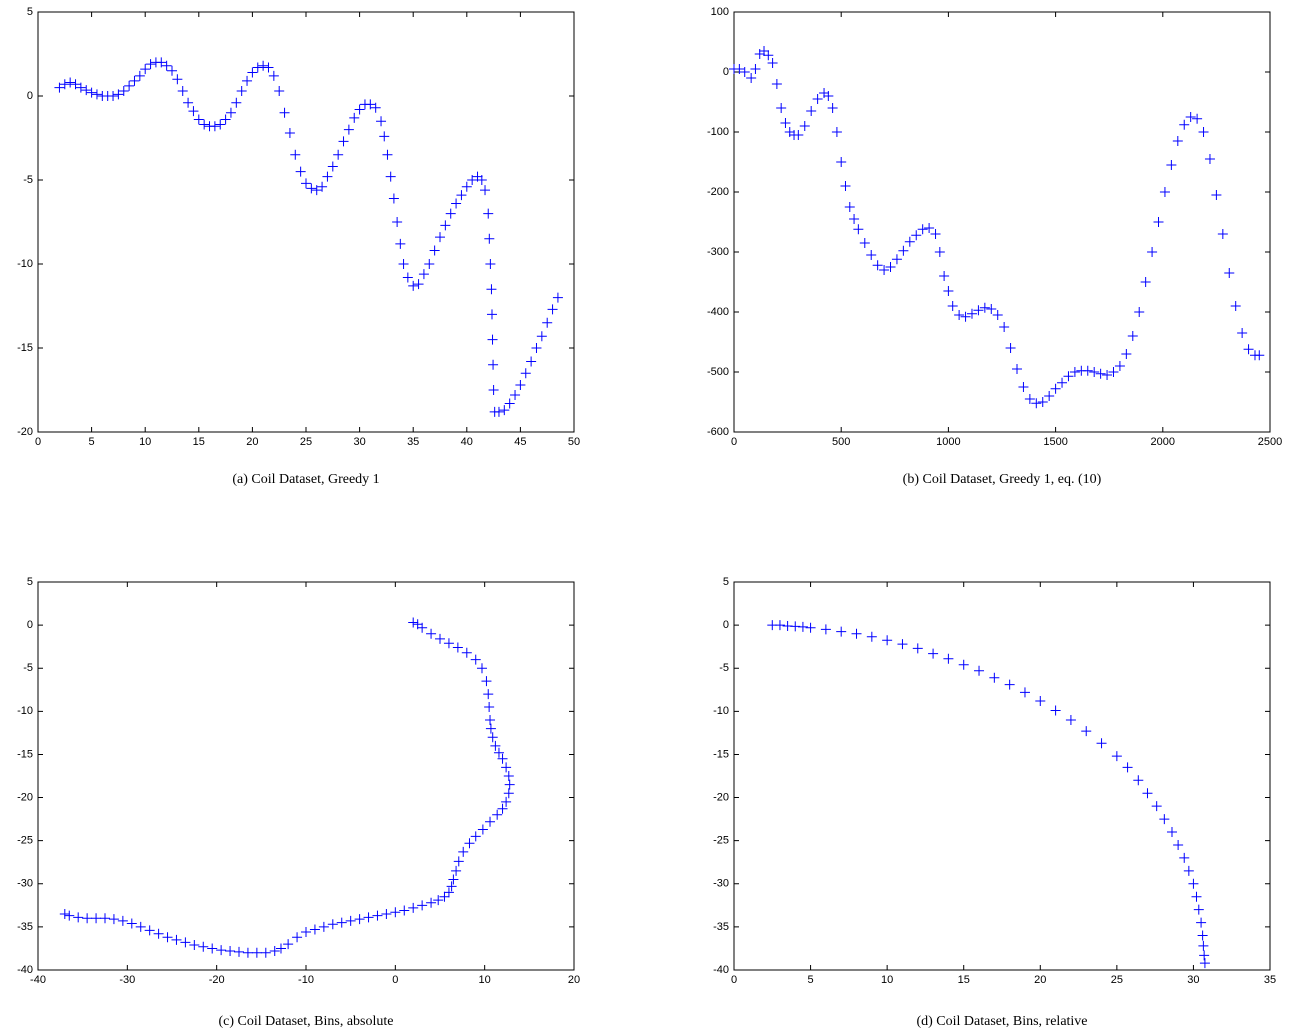 This screenshot has width=1304, height=1034. Describe the element at coordinates (1055, 442) in the screenshot. I see `x-tick-label: 1500` at that location.